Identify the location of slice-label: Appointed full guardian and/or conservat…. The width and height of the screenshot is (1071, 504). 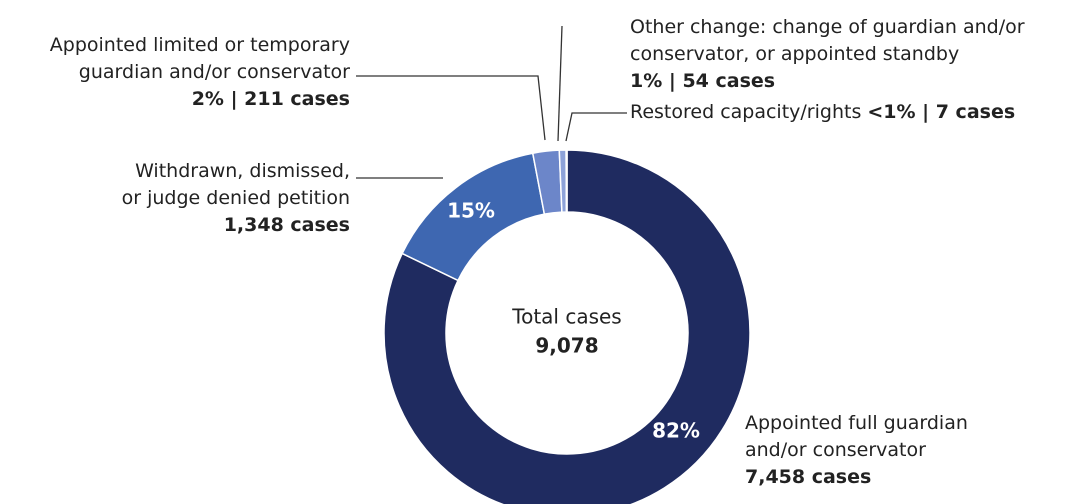
(856, 450).